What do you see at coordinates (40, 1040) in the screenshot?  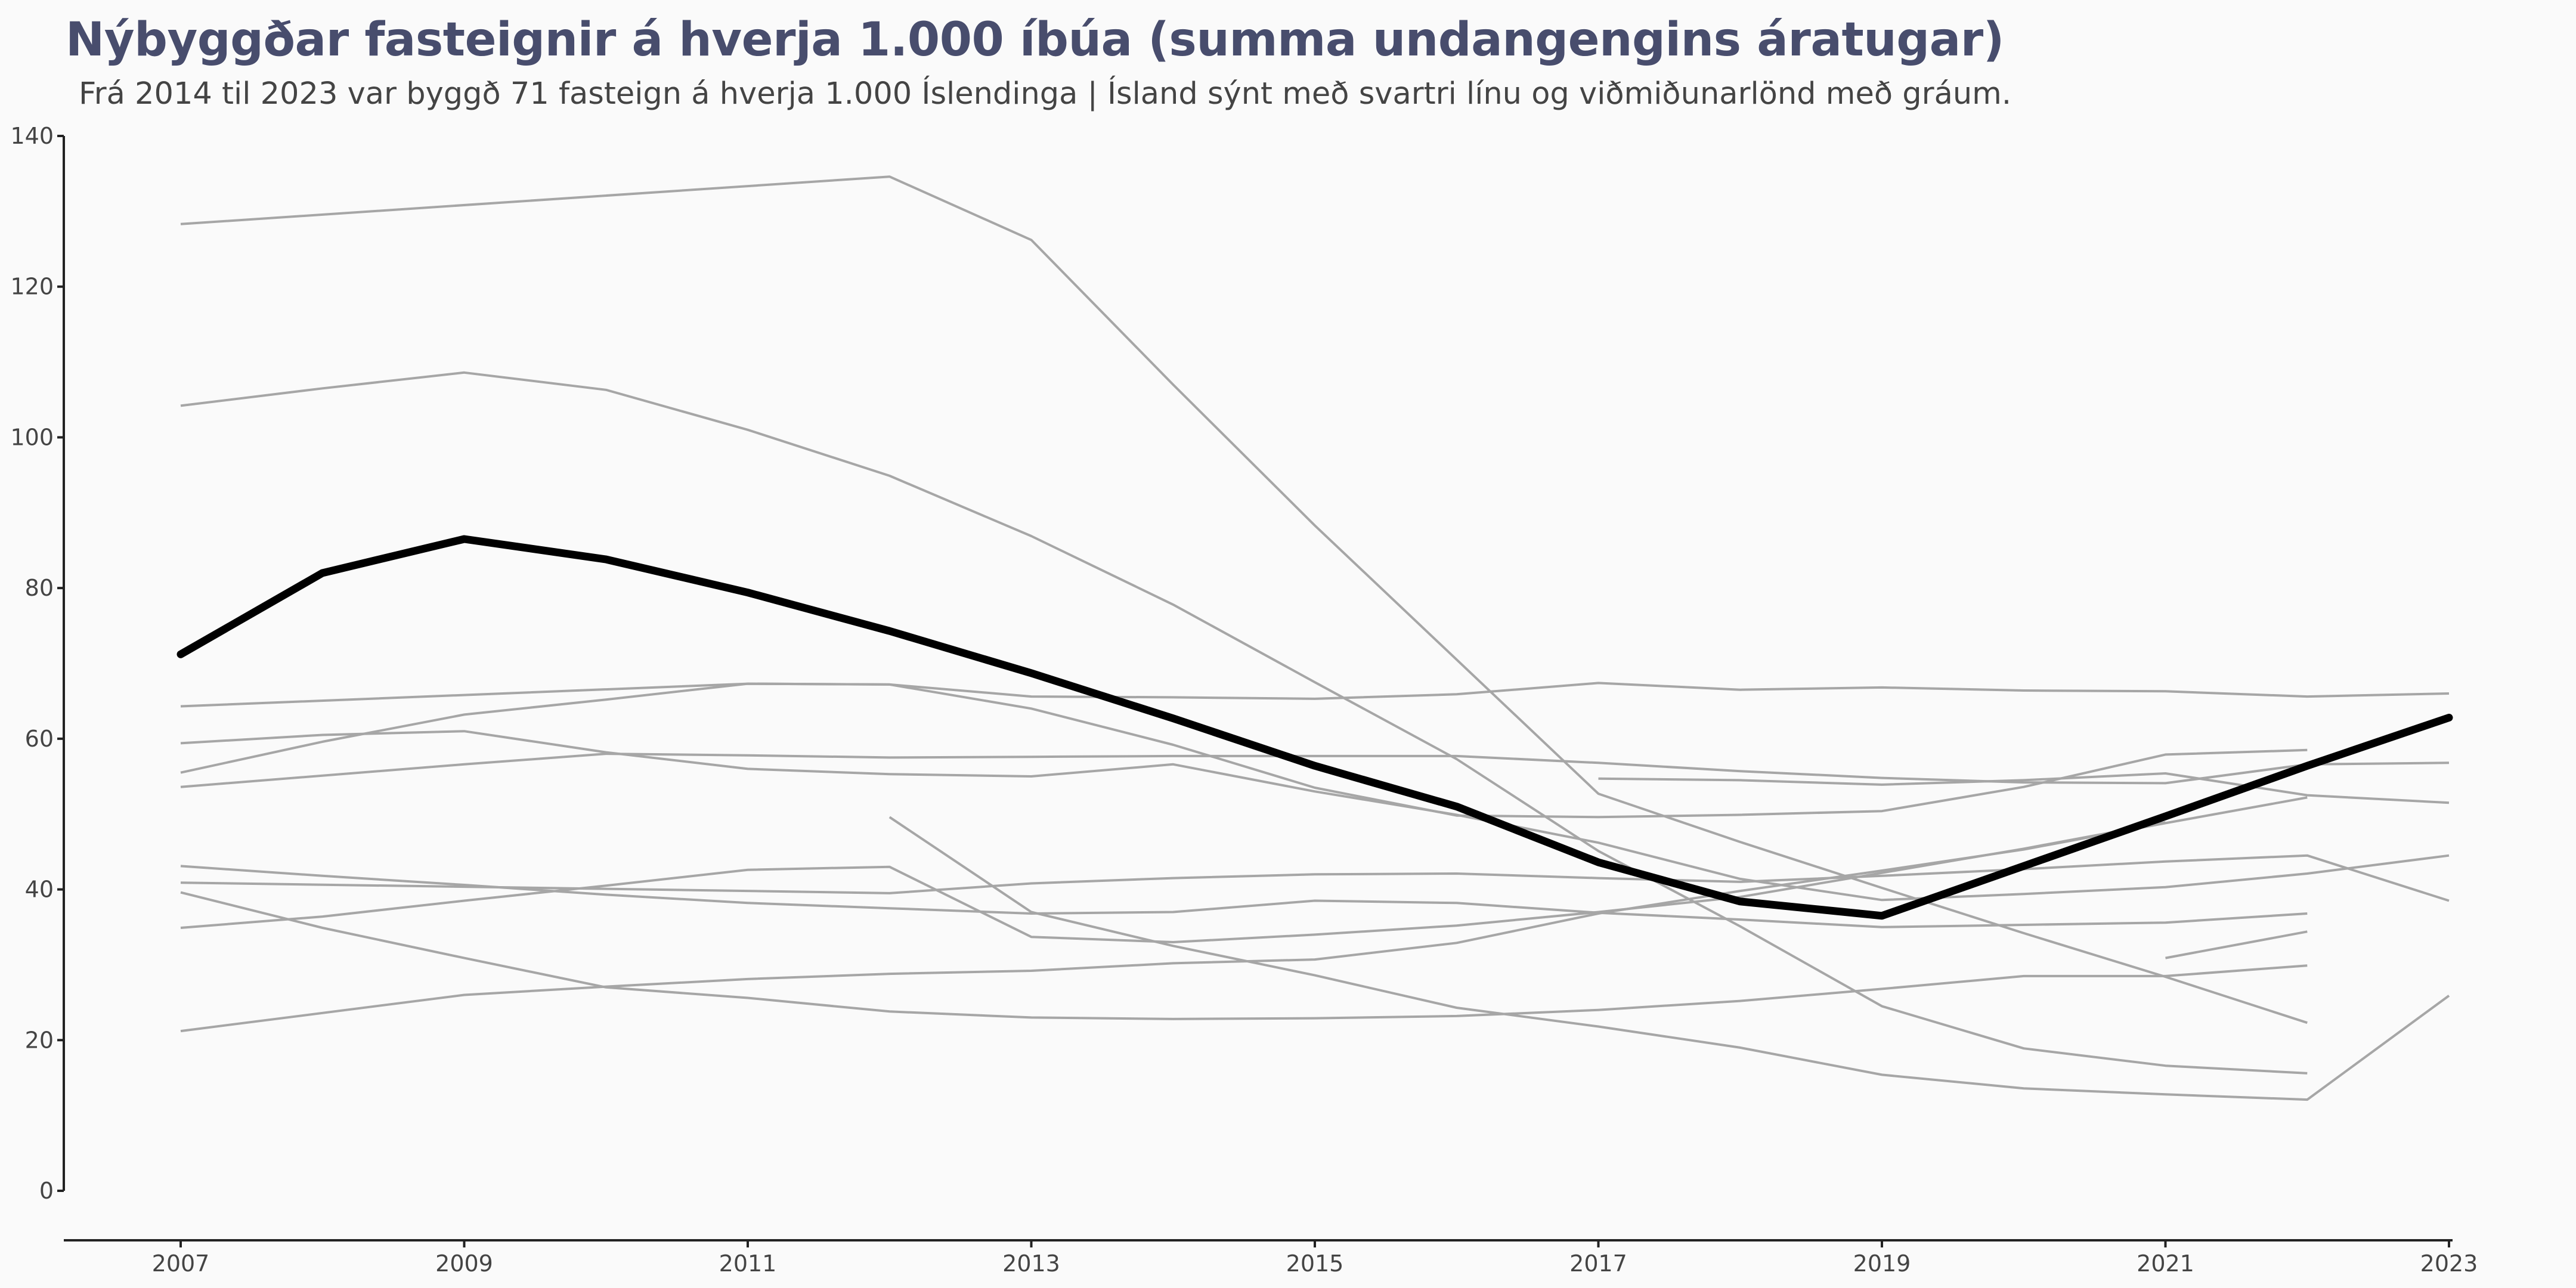 I see `y-tick-label: 20` at bounding box center [40, 1040].